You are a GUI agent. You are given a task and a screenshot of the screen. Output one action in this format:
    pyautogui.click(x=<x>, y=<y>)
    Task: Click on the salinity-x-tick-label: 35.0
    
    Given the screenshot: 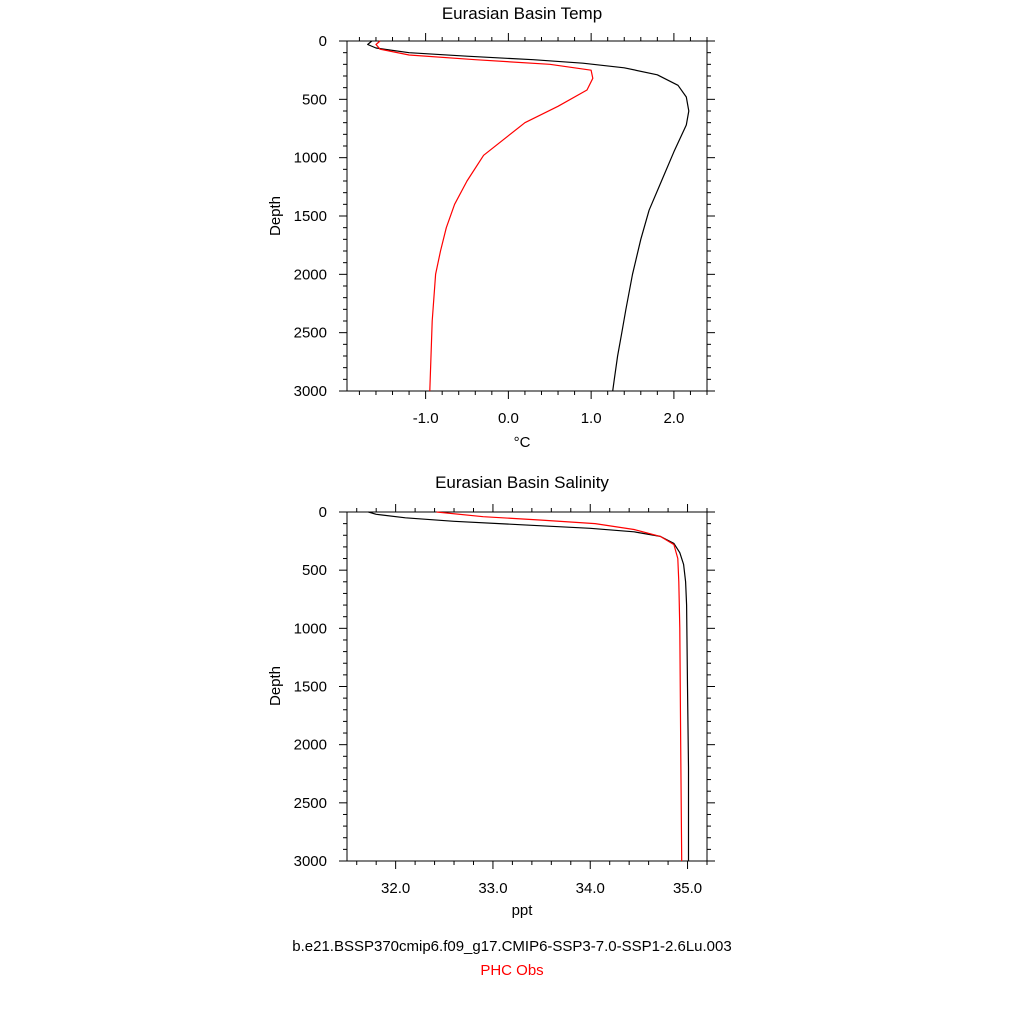 What is the action you would take?
    pyautogui.click(x=687, y=888)
    